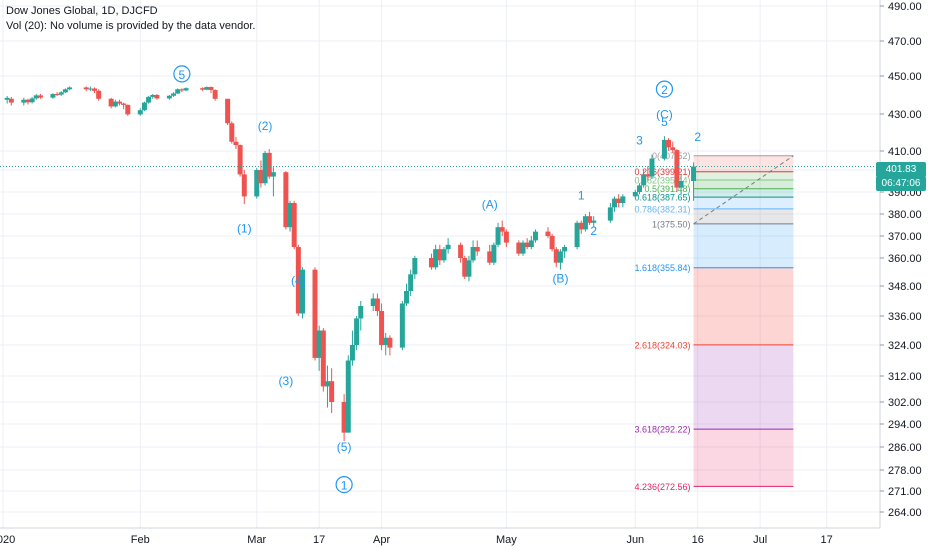  What do you see at coordinates (668, 189) in the screenshot?
I see `fib-level-label: 0.5(391.48)` at bounding box center [668, 189].